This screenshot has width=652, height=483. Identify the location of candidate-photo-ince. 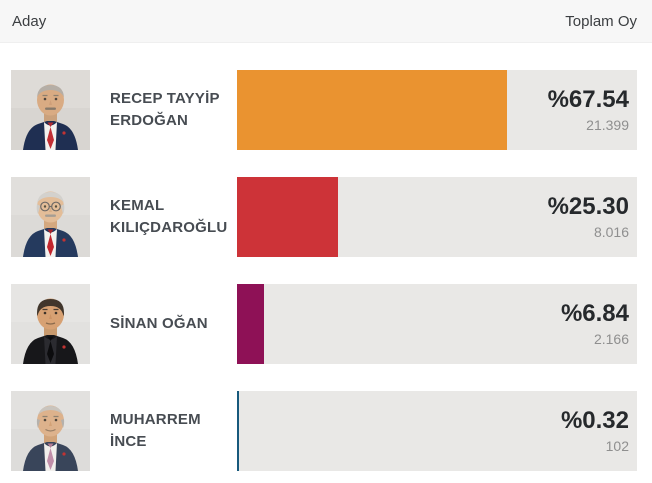
(50, 431).